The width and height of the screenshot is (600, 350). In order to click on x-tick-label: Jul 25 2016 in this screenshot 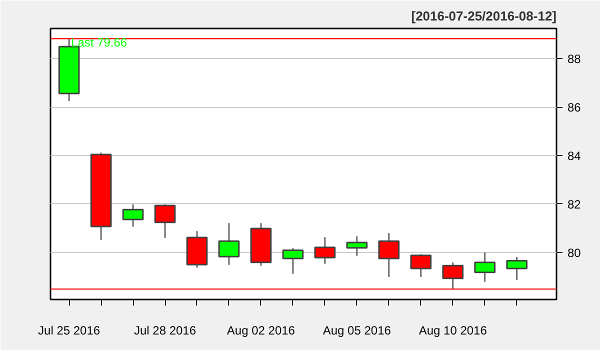, I will do `click(69, 331)`.